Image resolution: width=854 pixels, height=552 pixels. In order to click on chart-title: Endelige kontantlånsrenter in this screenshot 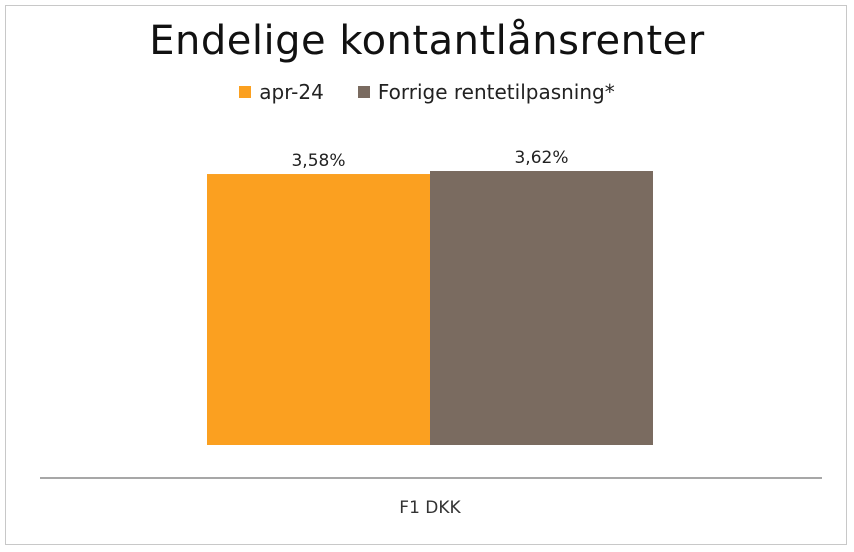, I will do `click(427, 41)`.